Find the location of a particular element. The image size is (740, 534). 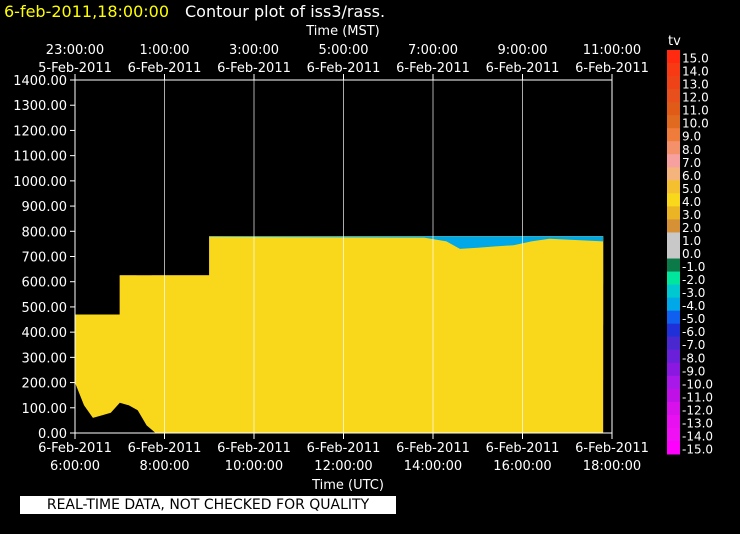

colorbar-tick-label: 6.0 is located at coordinates (691, 176).